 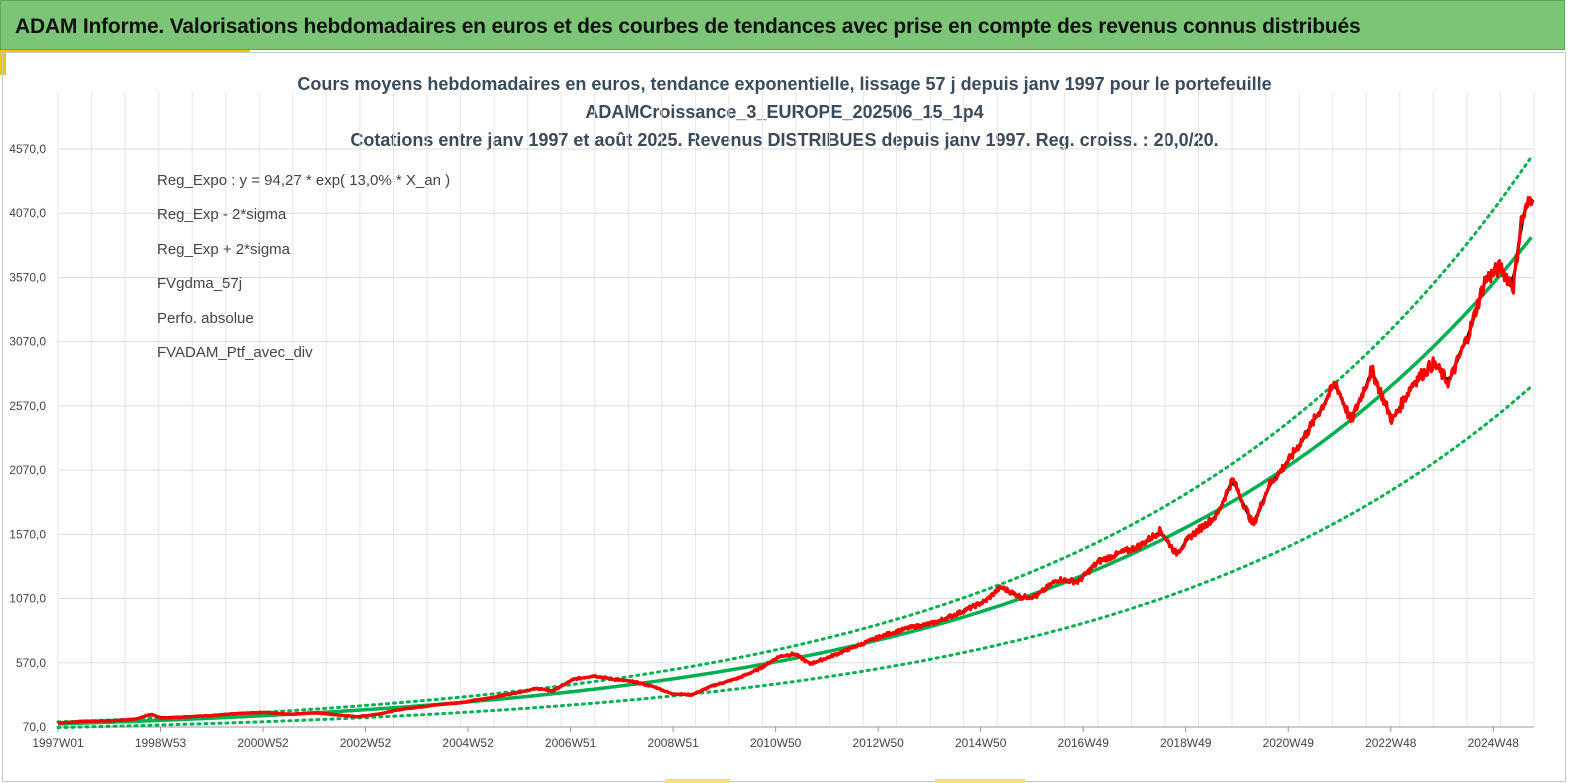 What do you see at coordinates (468, 743) in the screenshot?
I see `x-tick-label: 2004W52` at bounding box center [468, 743].